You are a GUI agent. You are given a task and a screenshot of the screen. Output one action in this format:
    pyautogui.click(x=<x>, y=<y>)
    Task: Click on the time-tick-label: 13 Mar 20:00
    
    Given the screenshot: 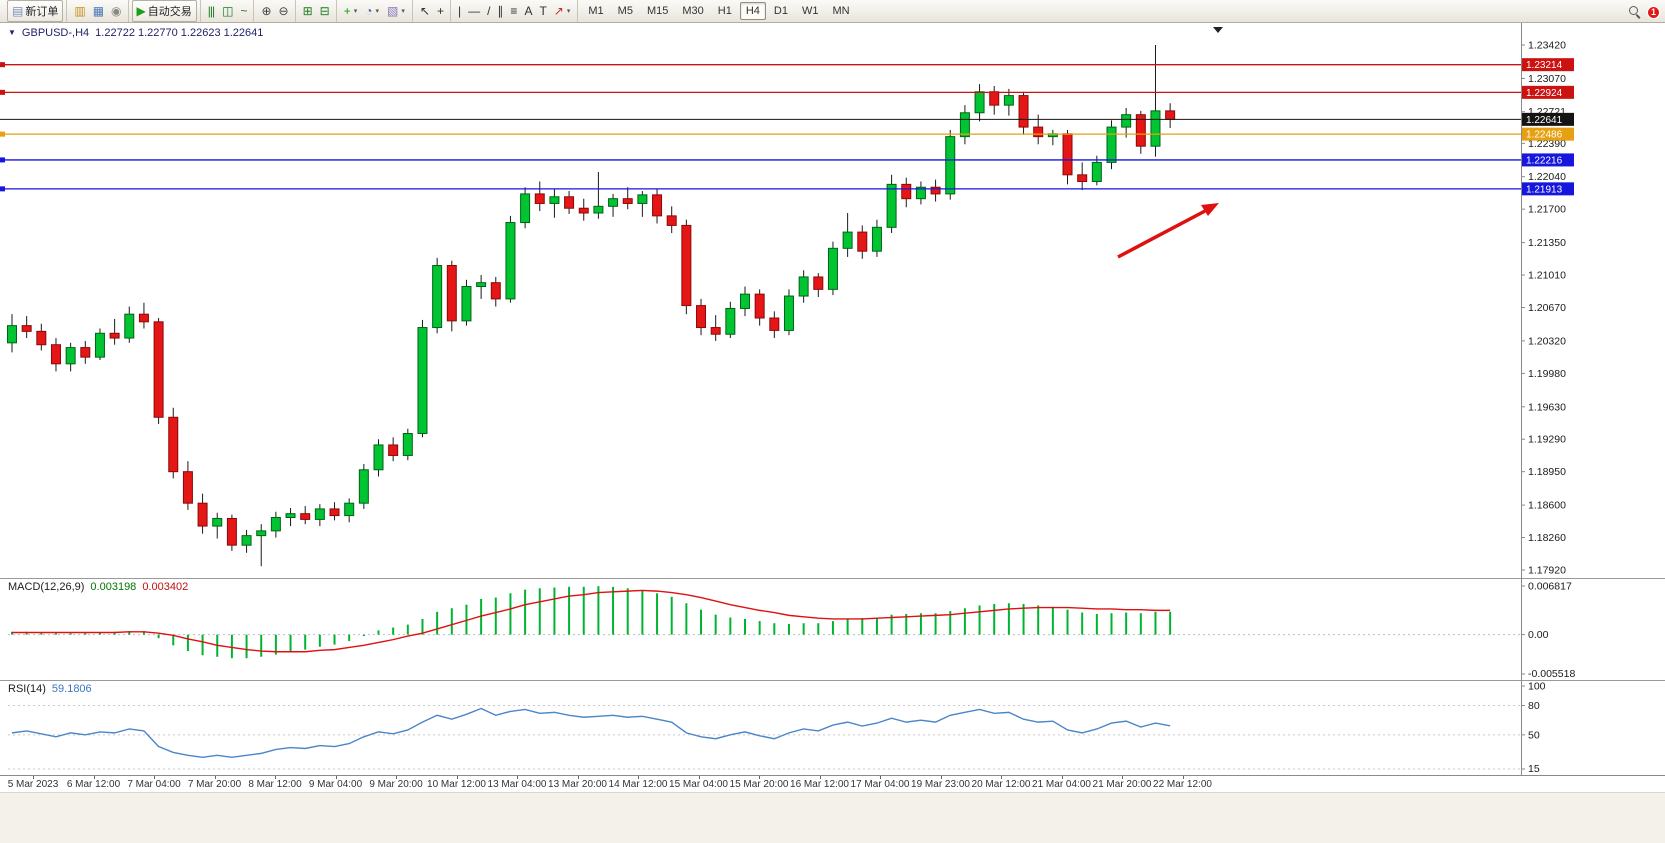 What is the action you would take?
    pyautogui.click(x=577, y=784)
    